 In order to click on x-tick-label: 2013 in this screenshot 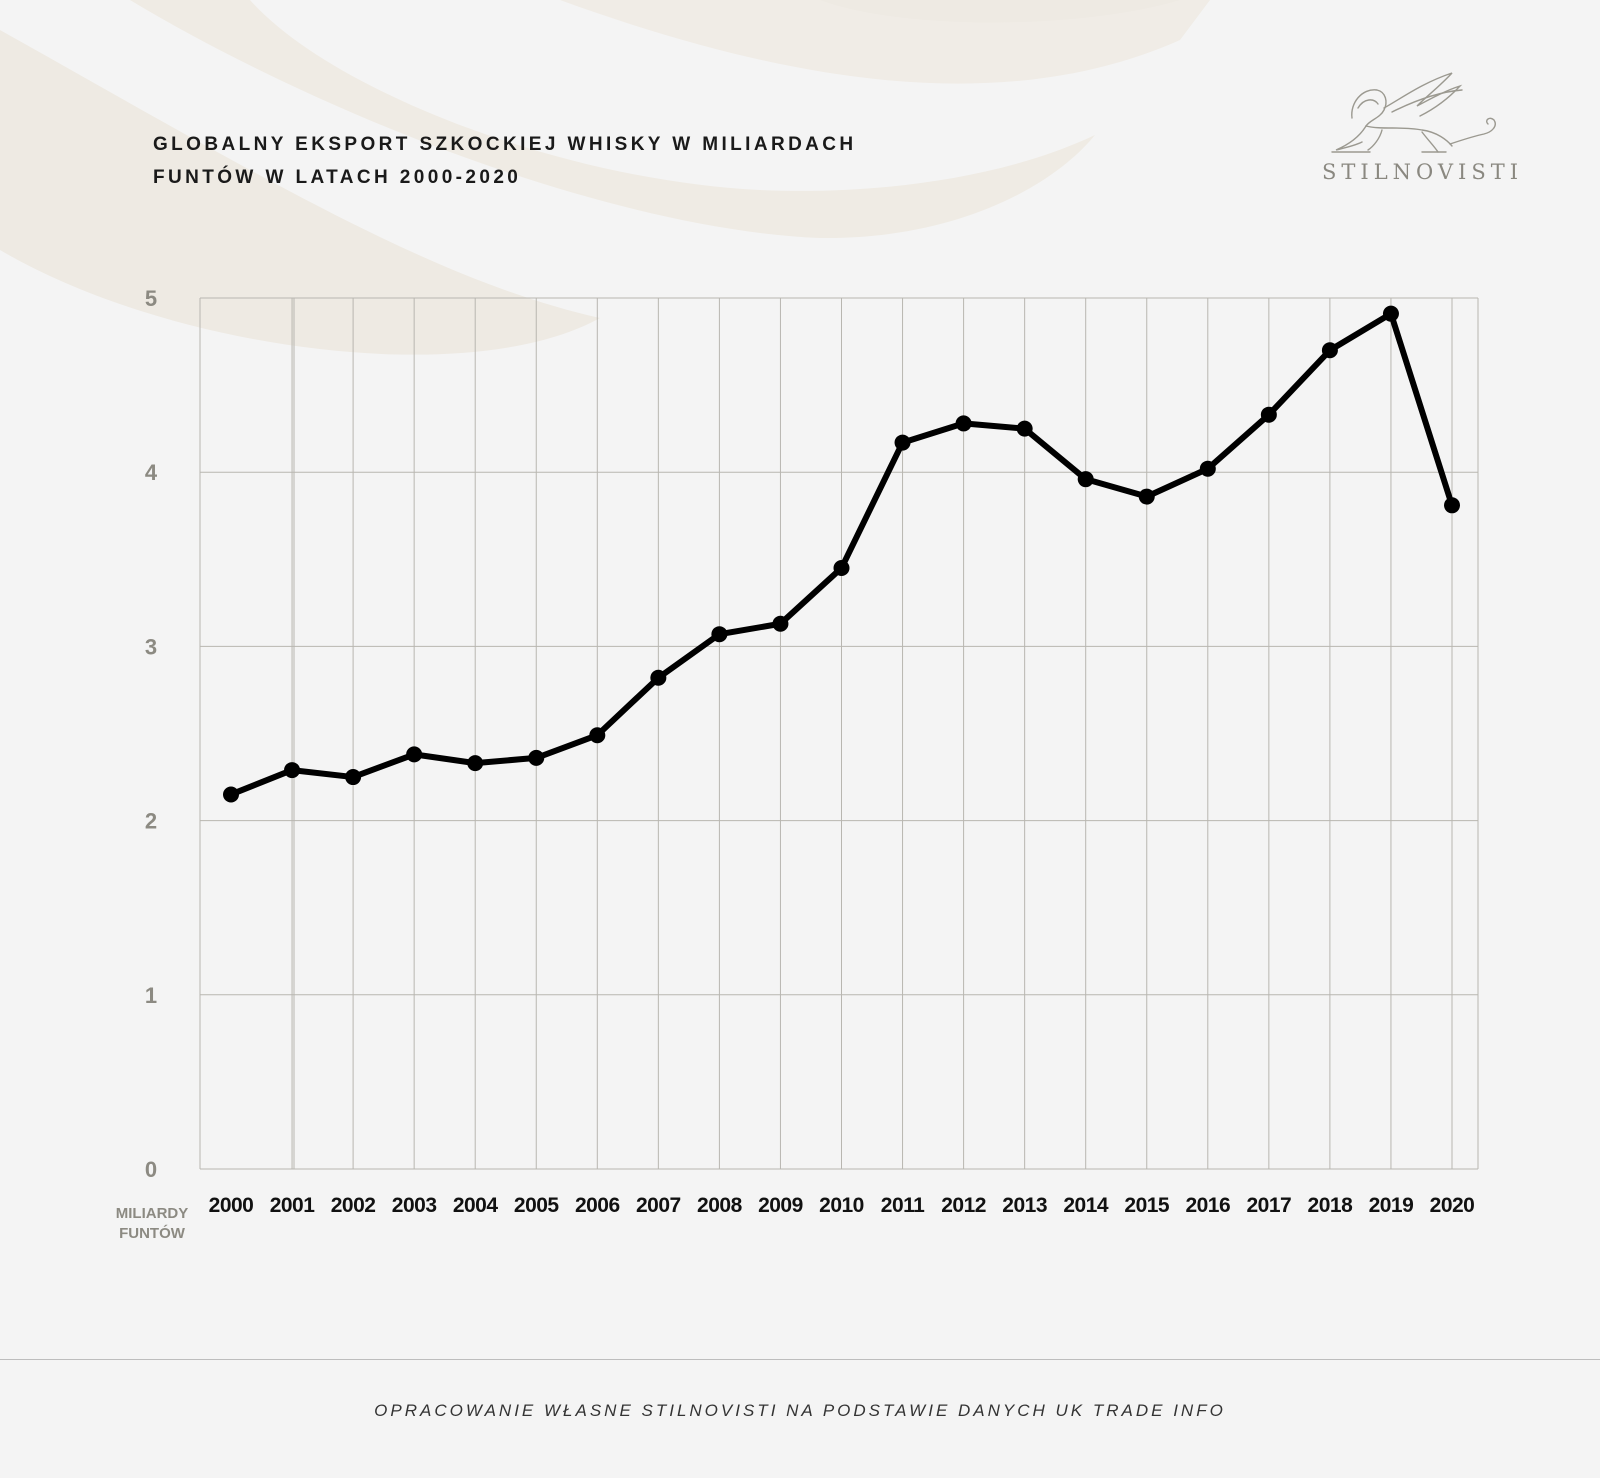, I will do `click(1024, 1205)`.